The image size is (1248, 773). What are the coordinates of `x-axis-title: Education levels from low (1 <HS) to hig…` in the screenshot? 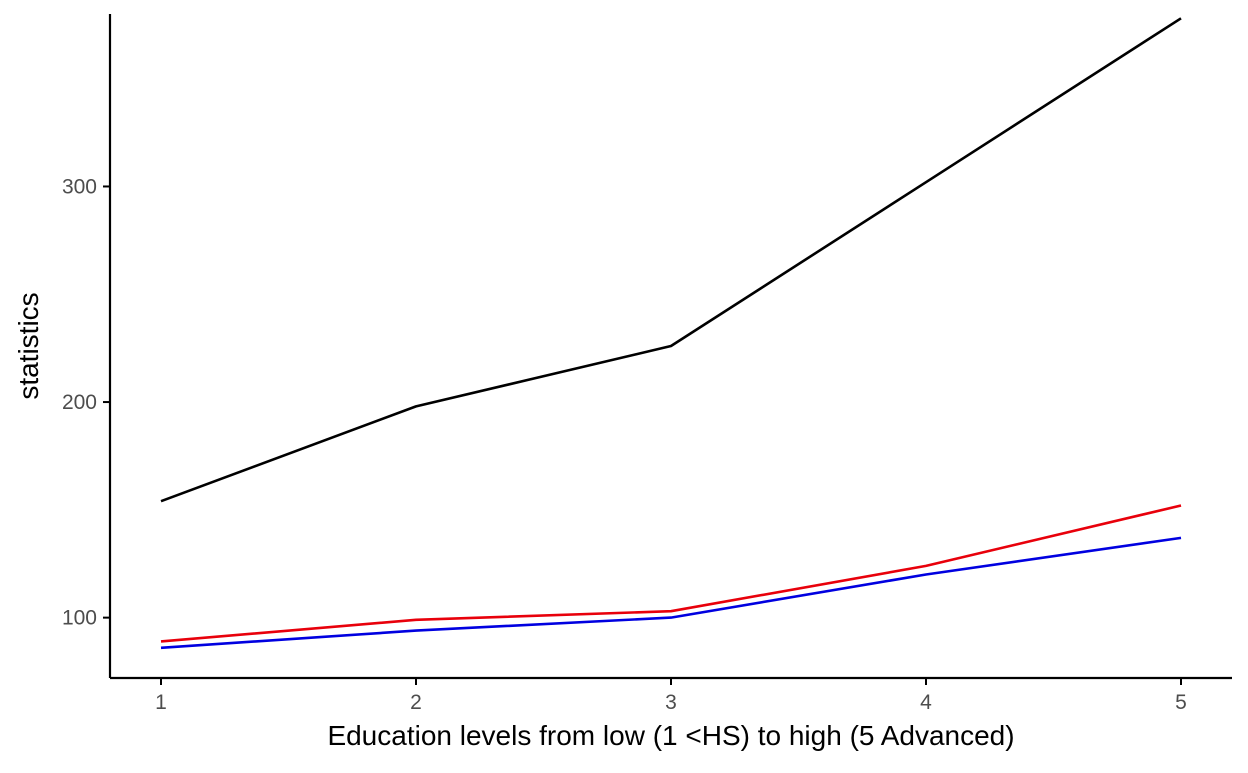 It's located at (670, 735).